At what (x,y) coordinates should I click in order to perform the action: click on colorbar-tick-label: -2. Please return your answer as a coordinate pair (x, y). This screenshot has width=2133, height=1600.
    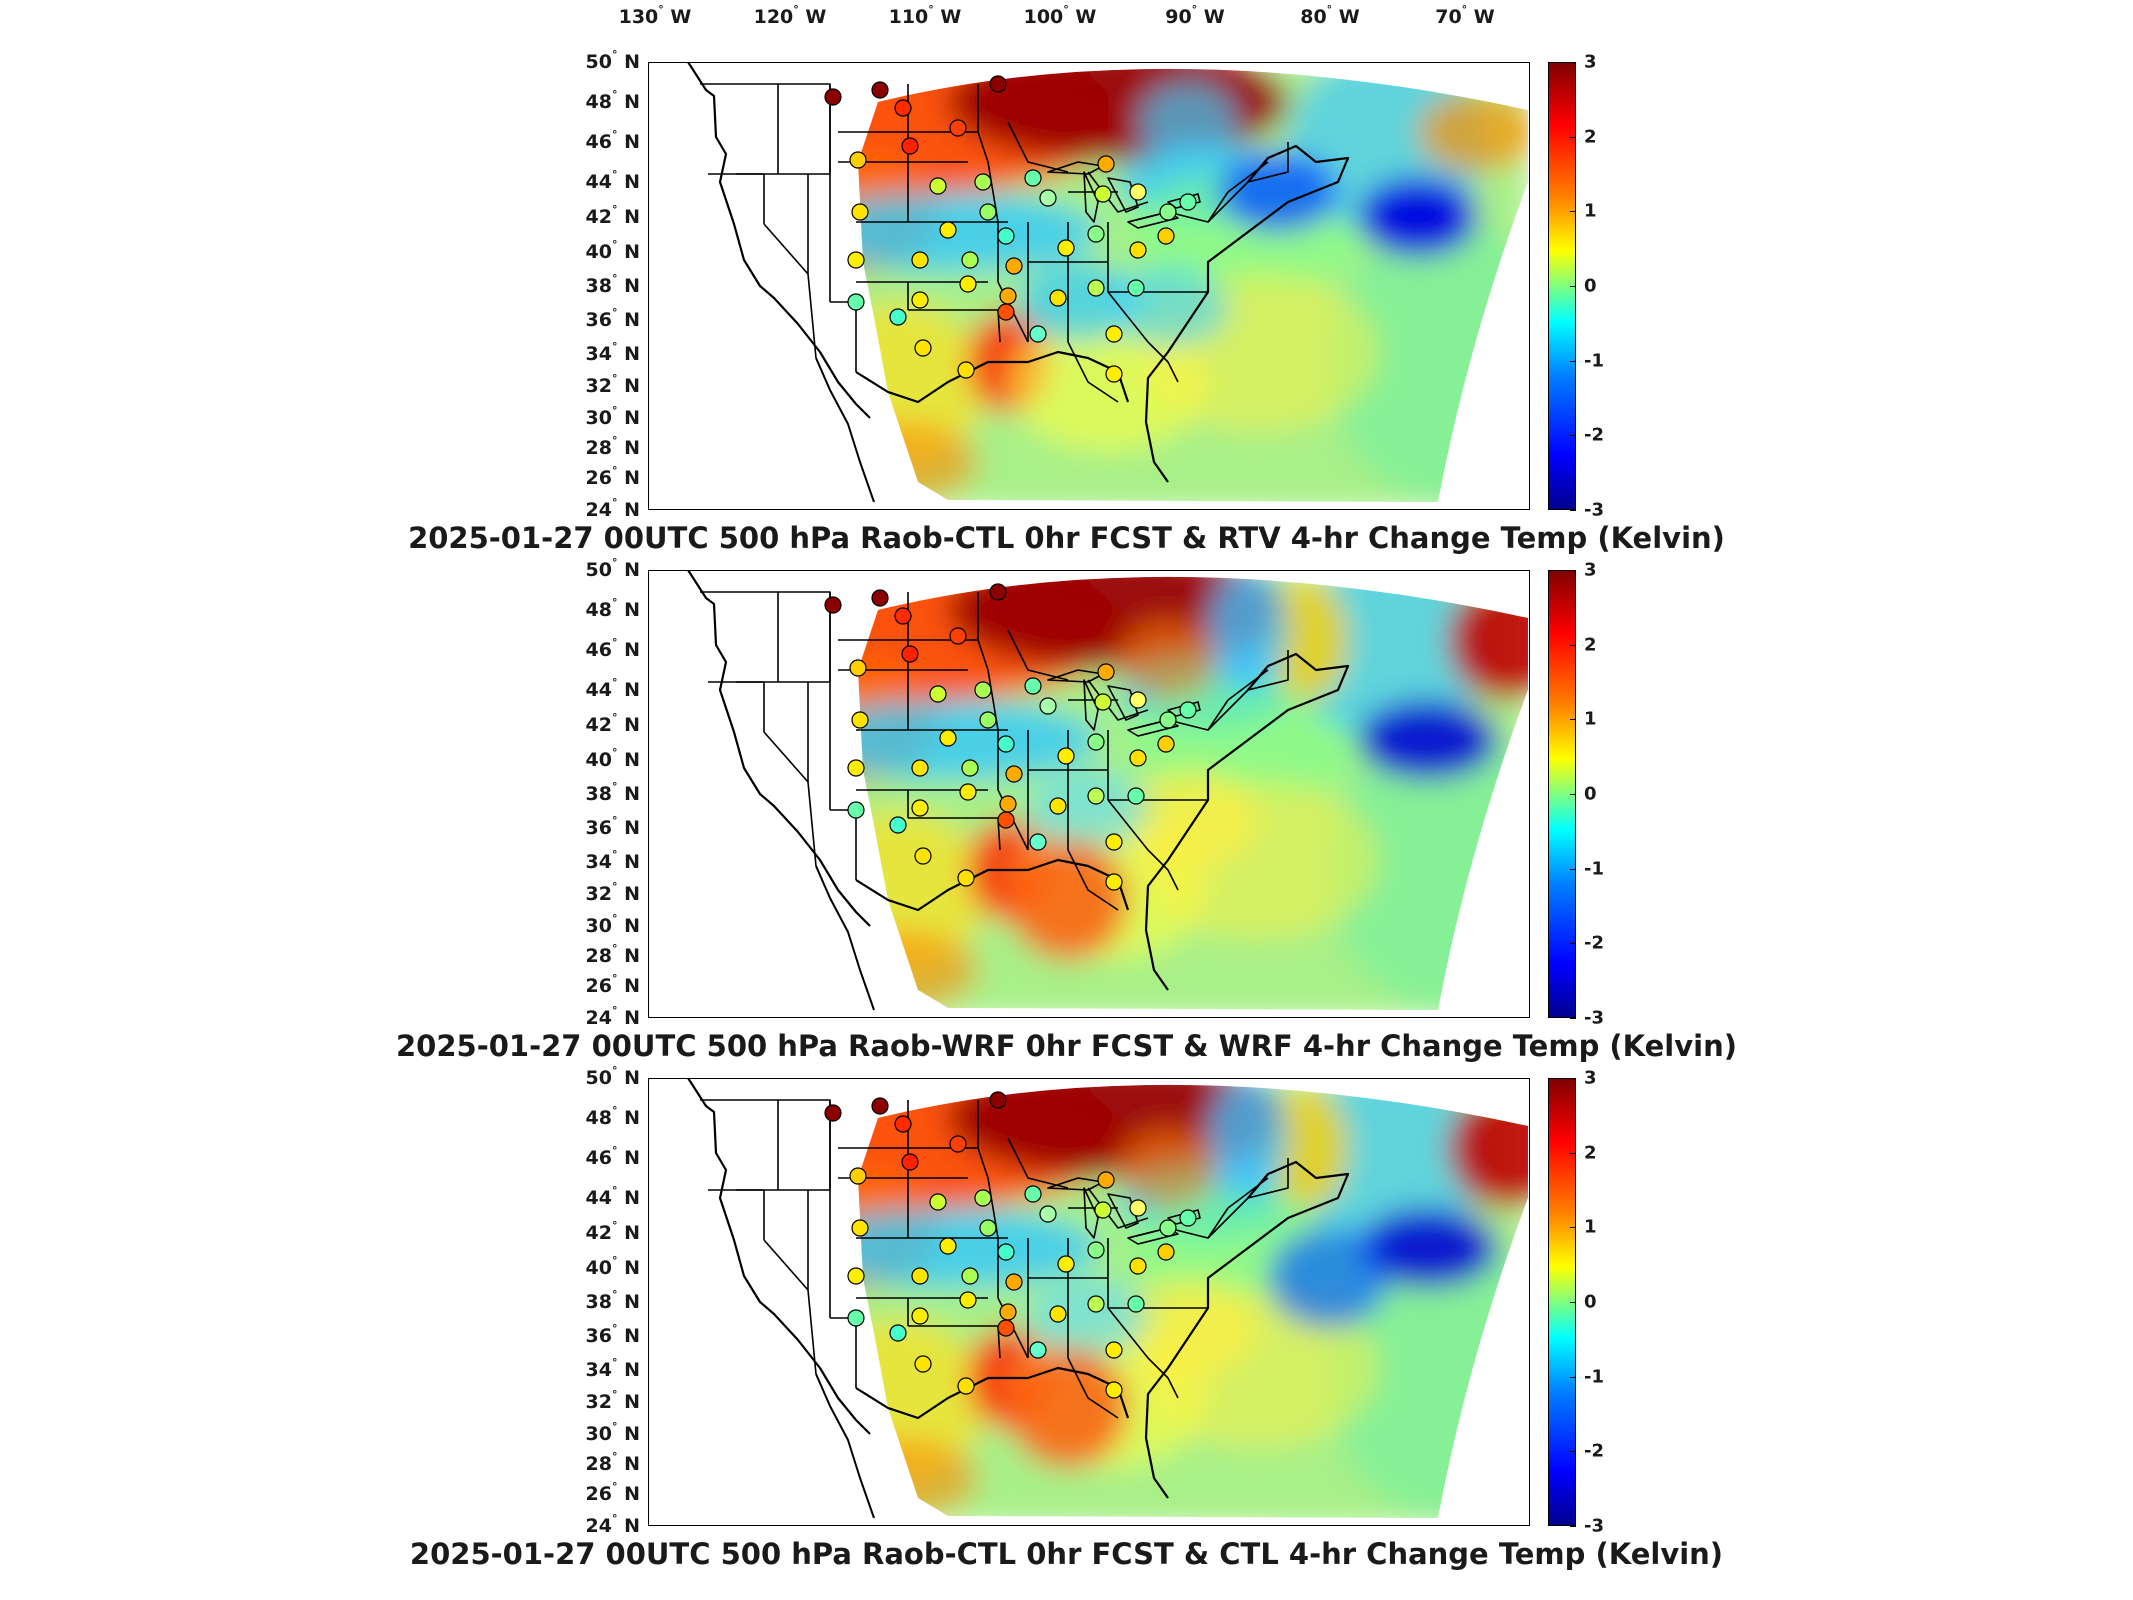
    Looking at the image, I should click on (1594, 1451).